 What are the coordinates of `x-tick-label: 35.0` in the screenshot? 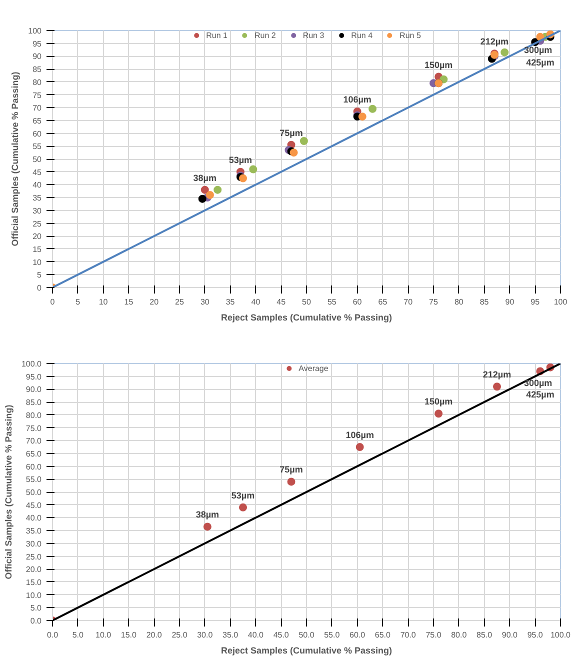 It's located at (230, 635).